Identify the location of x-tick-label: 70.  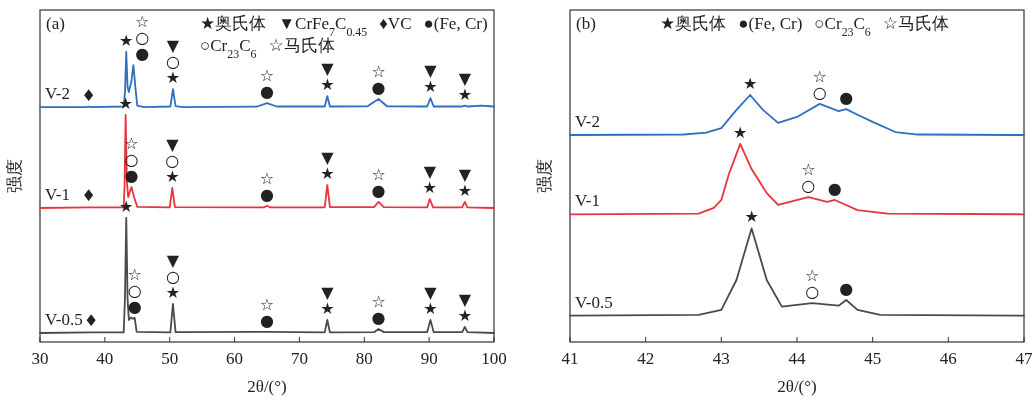
(299, 358).